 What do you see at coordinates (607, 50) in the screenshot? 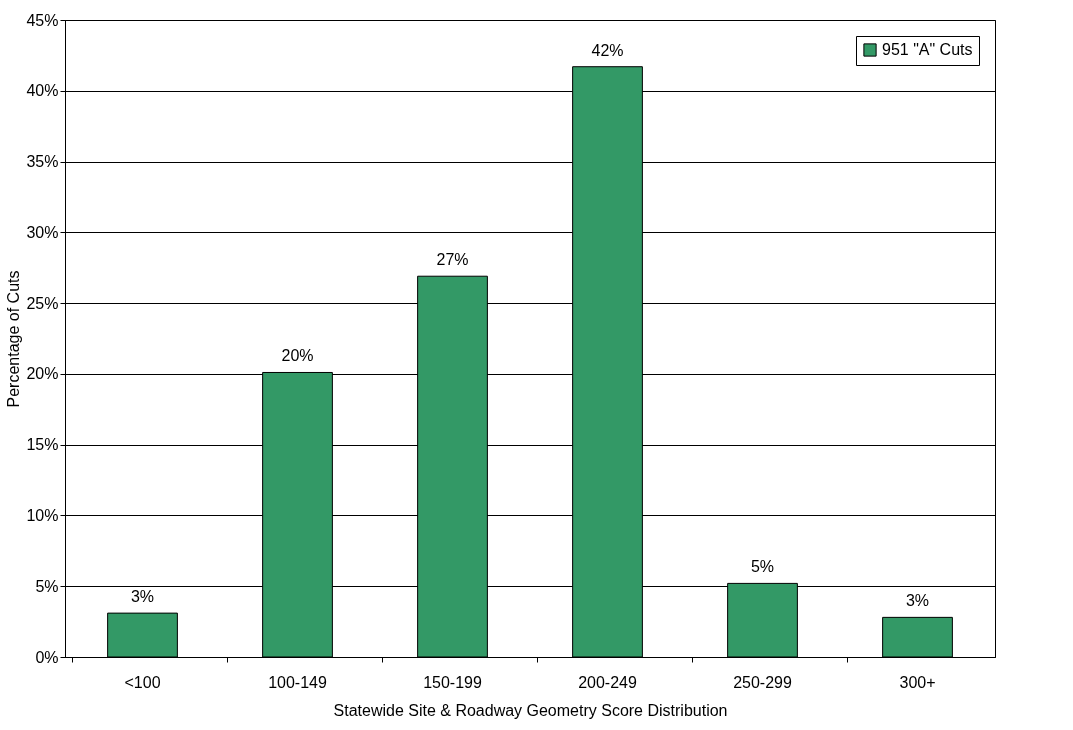
I see `data-label: 42%` at bounding box center [607, 50].